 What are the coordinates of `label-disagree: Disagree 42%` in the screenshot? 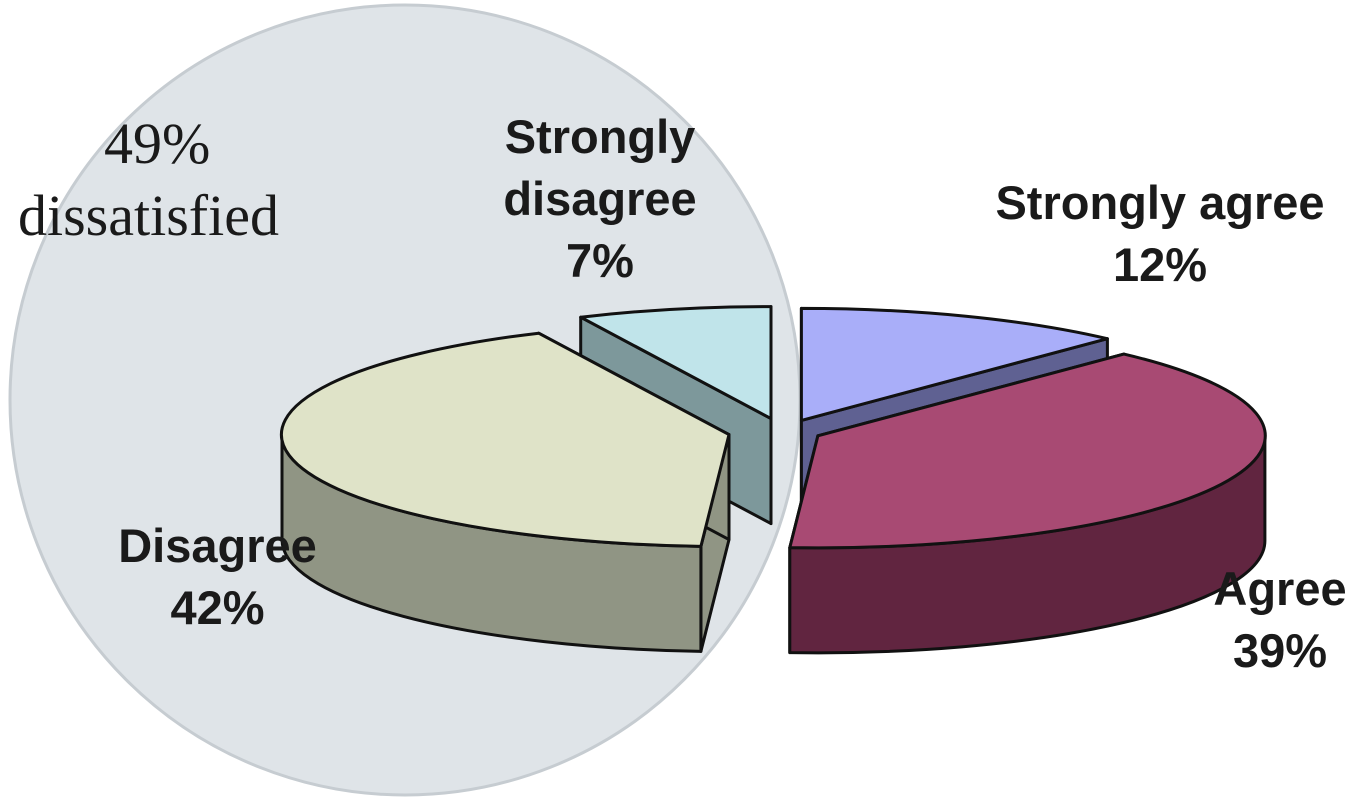 It's located at (217, 577).